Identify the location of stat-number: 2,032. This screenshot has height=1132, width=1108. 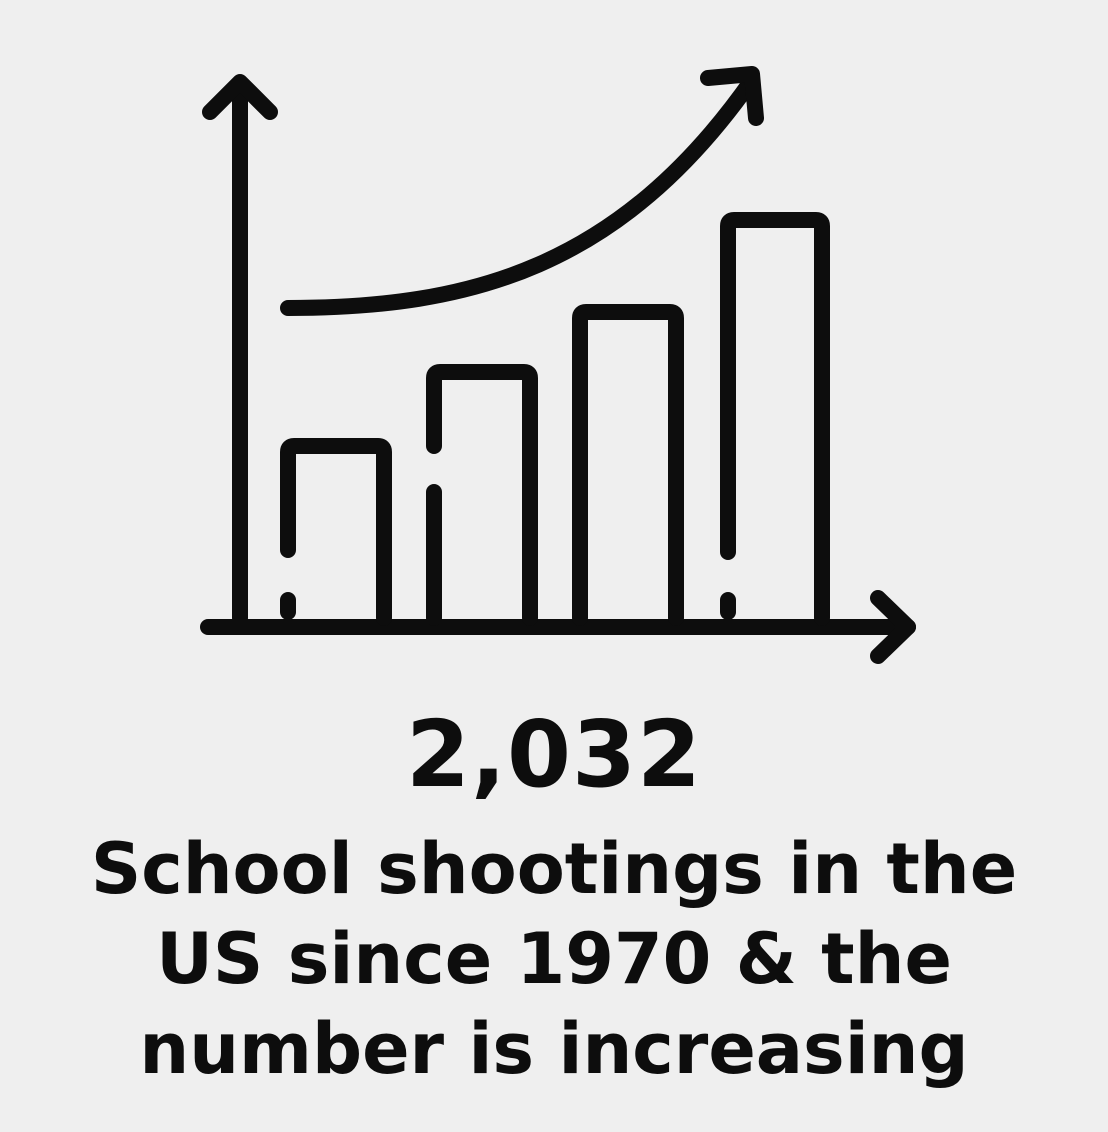
(553, 754).